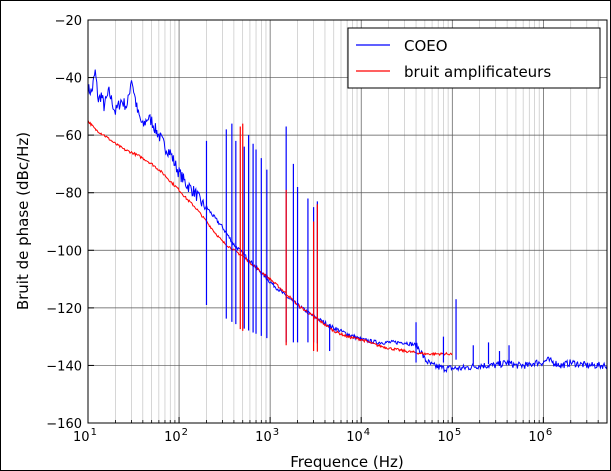 The image size is (611, 471). I want to click on x-tick-exponent: 5, so click(458, 432).